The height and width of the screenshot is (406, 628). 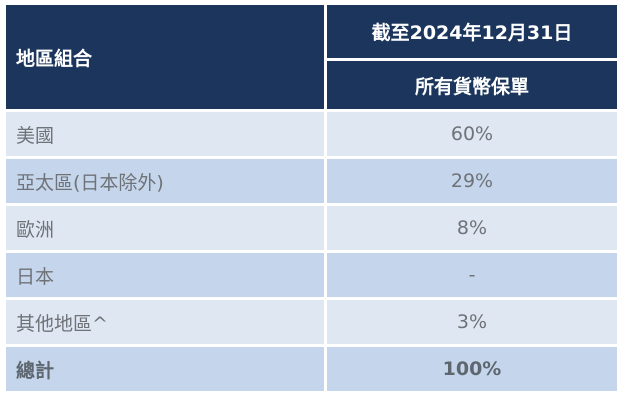 What do you see at coordinates (165, 57) in the screenshot?
I see `header-region: 地區組合` at bounding box center [165, 57].